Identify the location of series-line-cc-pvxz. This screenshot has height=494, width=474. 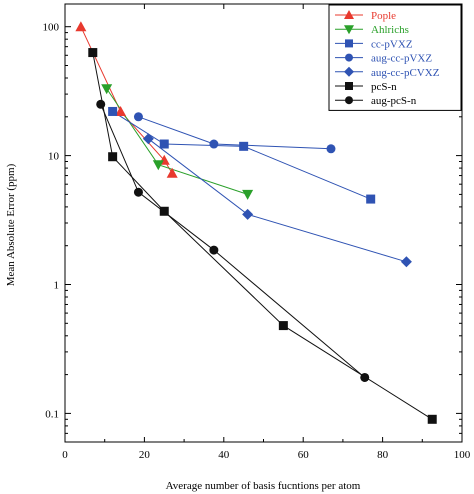
(241, 155).